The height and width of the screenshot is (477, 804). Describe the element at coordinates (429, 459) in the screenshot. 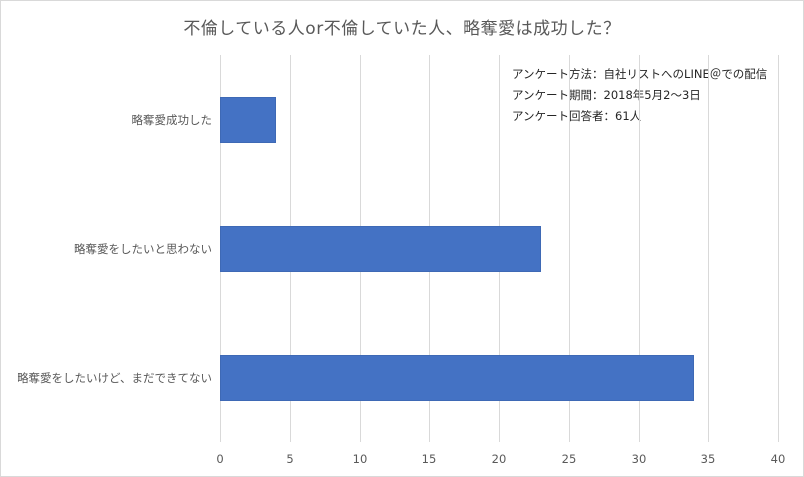

I see `x-tick-label: 15` at that location.